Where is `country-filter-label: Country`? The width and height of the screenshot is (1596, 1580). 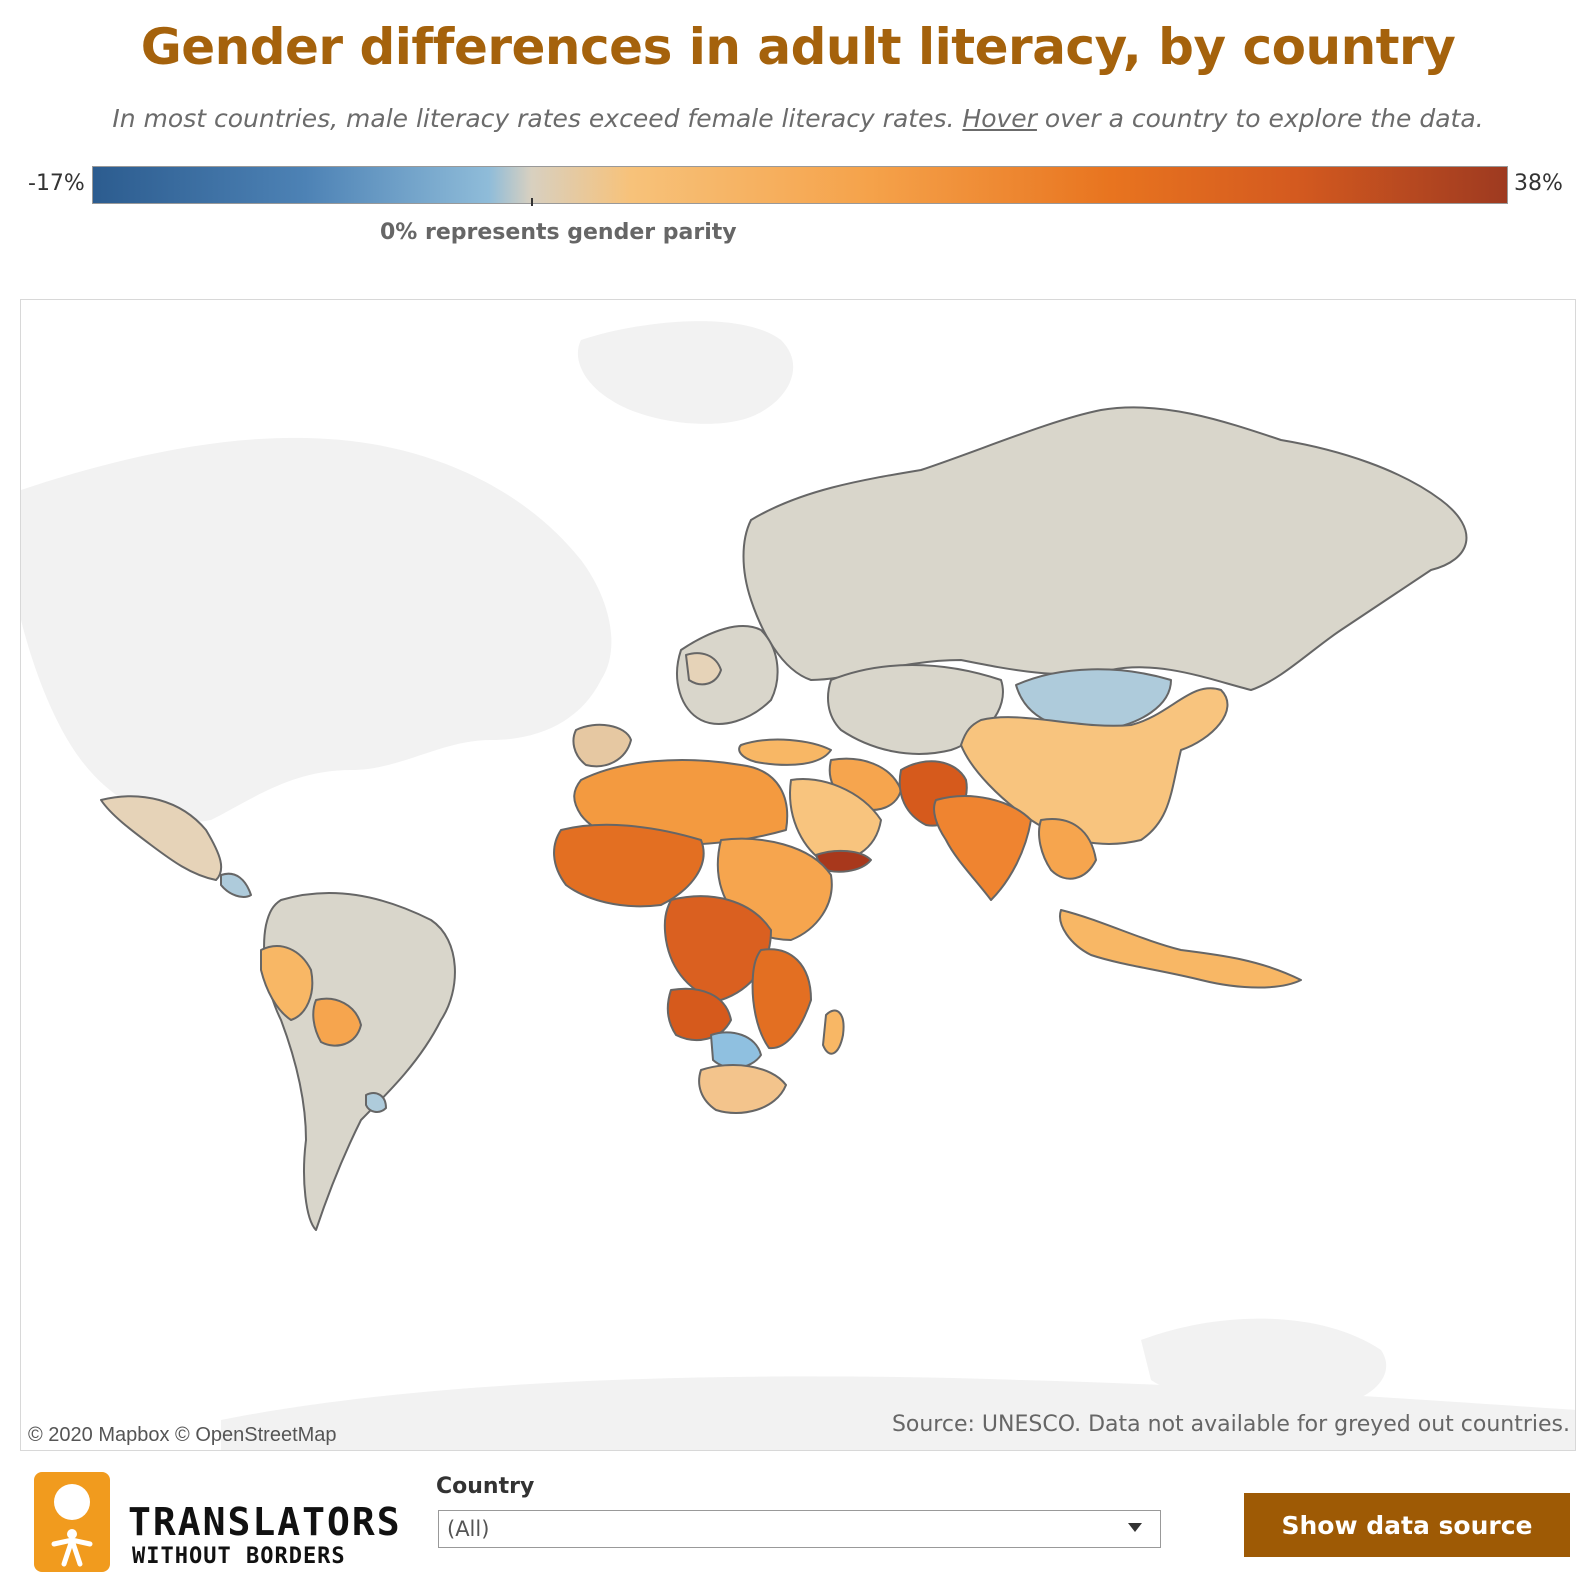
country-filter-label: Country is located at coordinates (485, 1486).